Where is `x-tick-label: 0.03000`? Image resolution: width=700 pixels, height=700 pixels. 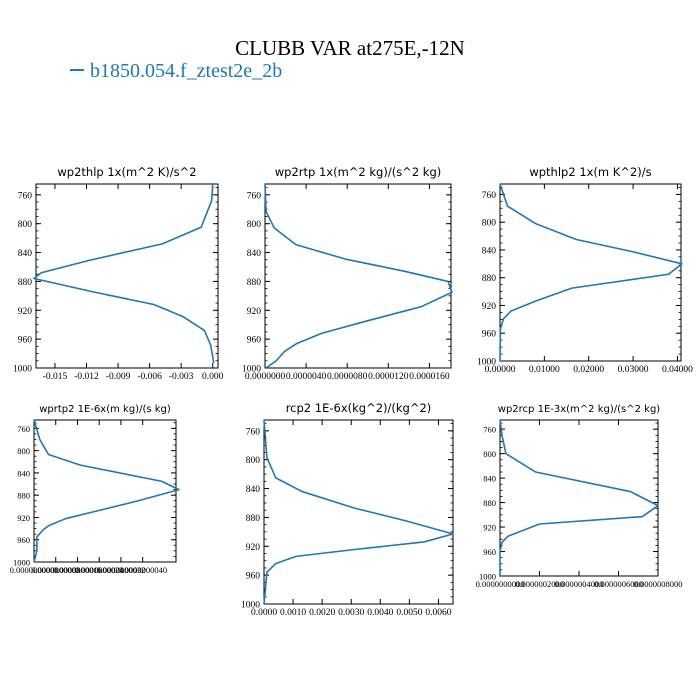 x-tick-label: 0.03000 is located at coordinates (633, 370).